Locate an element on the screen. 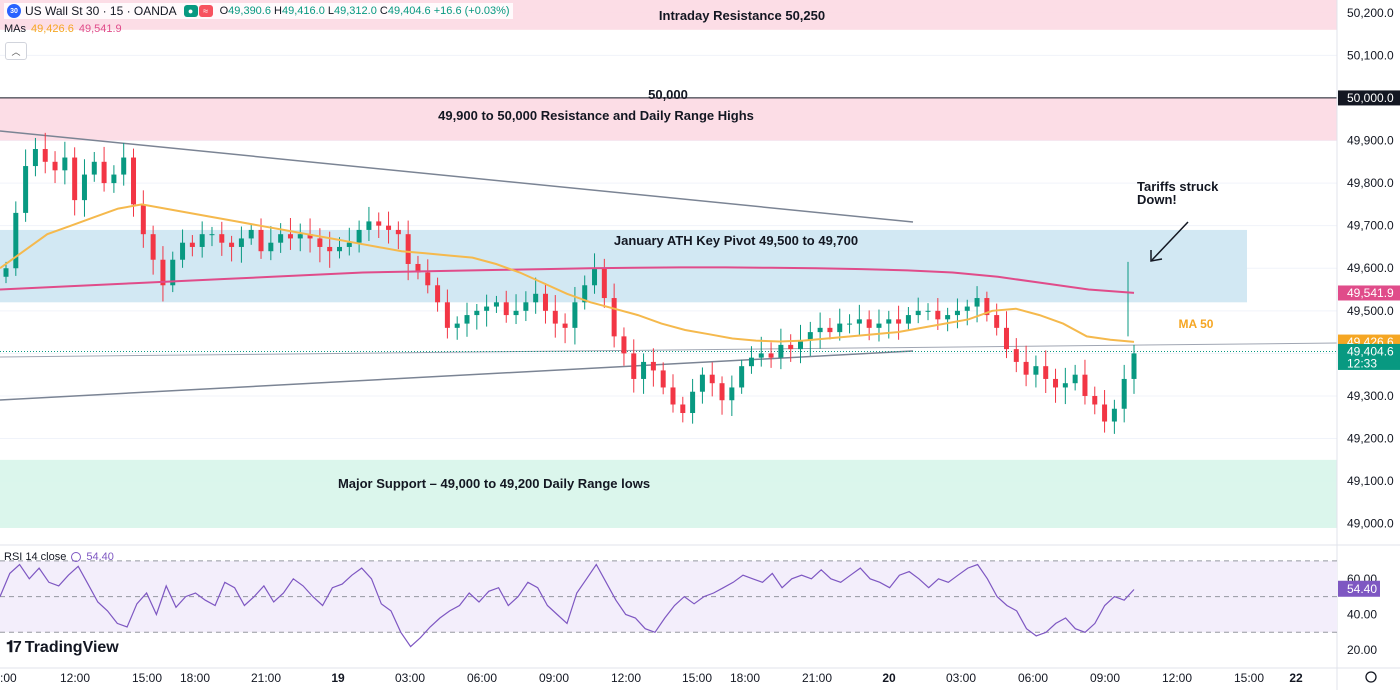 The width and height of the screenshot is (1400, 690). ma200-line is located at coordinates (567, 280).